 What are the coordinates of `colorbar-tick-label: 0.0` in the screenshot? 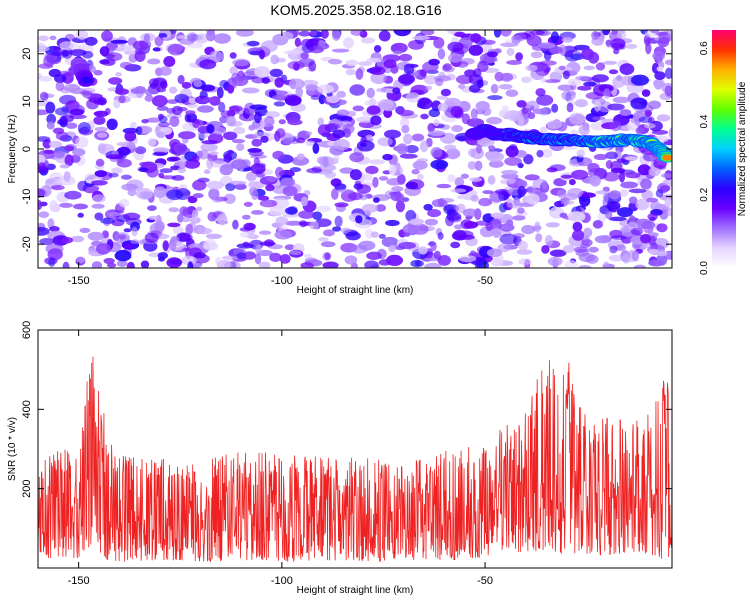 It's located at (704, 268).